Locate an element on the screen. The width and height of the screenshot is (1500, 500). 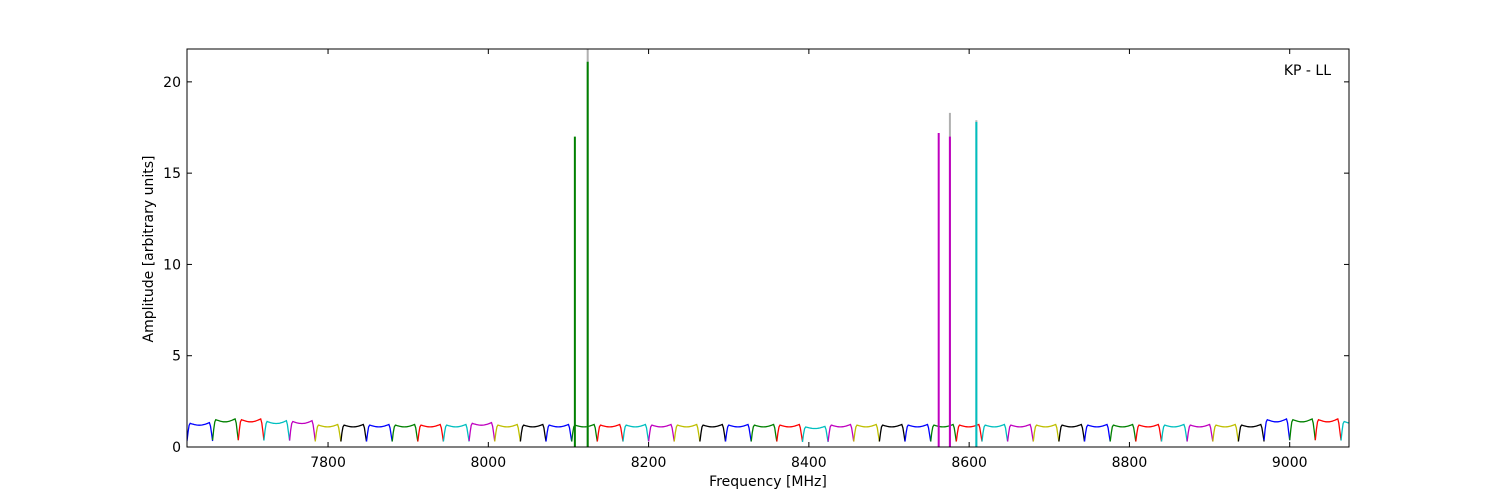
y-tick-label: 20 is located at coordinates (172, 83).